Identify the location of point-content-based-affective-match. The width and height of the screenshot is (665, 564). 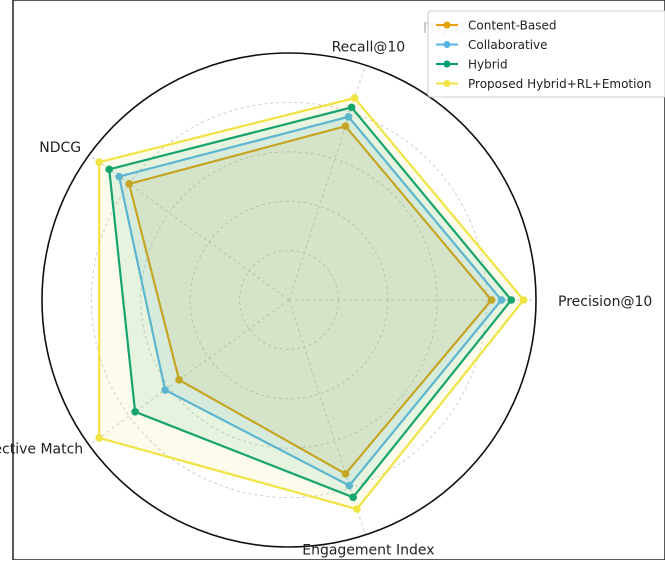
(179, 380).